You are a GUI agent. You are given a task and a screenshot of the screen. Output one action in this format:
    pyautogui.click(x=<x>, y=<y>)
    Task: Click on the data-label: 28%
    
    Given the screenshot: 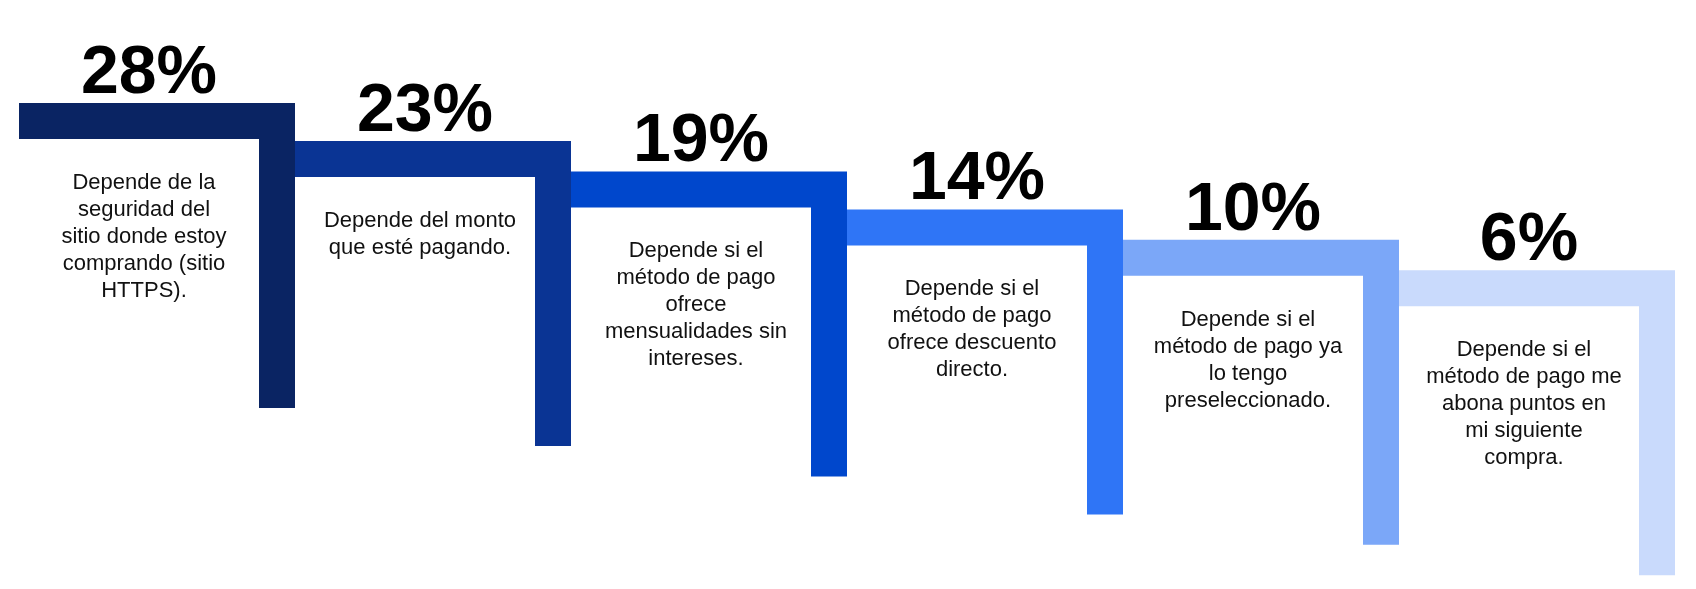 What is the action you would take?
    pyautogui.click(x=149, y=69)
    